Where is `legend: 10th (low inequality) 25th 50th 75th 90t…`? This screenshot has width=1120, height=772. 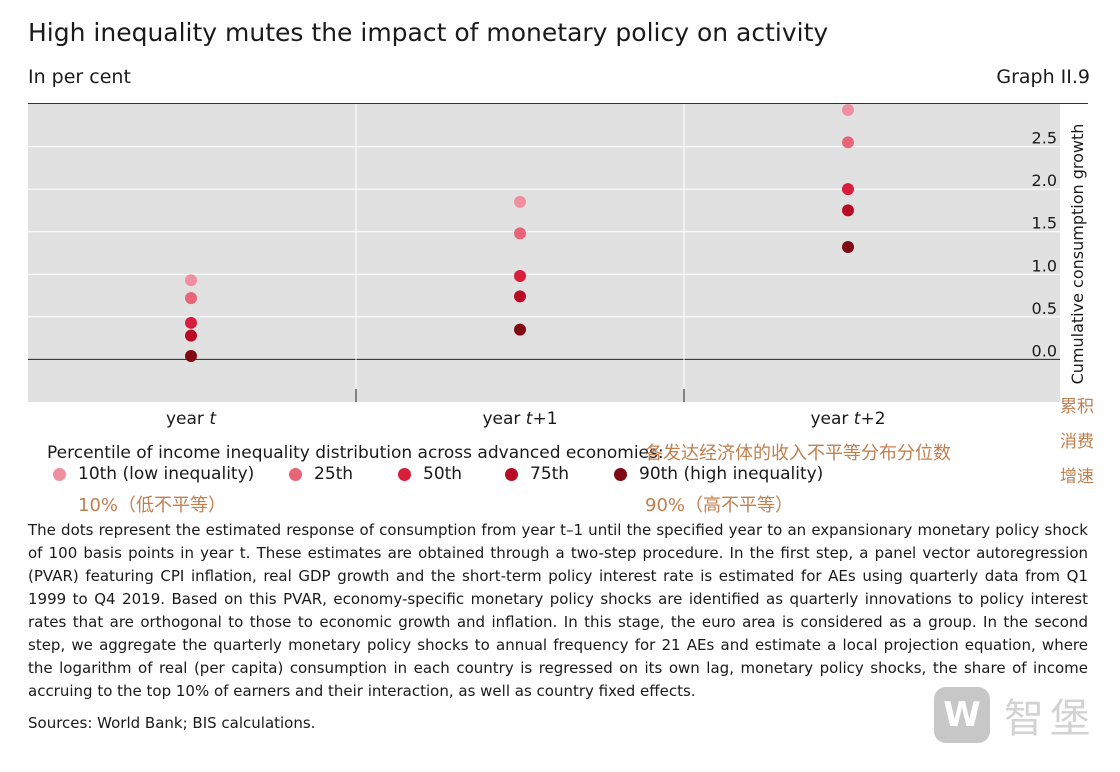
legend: 10th (low inequality) 25th 50th 75th 90t… is located at coordinates (560, 476).